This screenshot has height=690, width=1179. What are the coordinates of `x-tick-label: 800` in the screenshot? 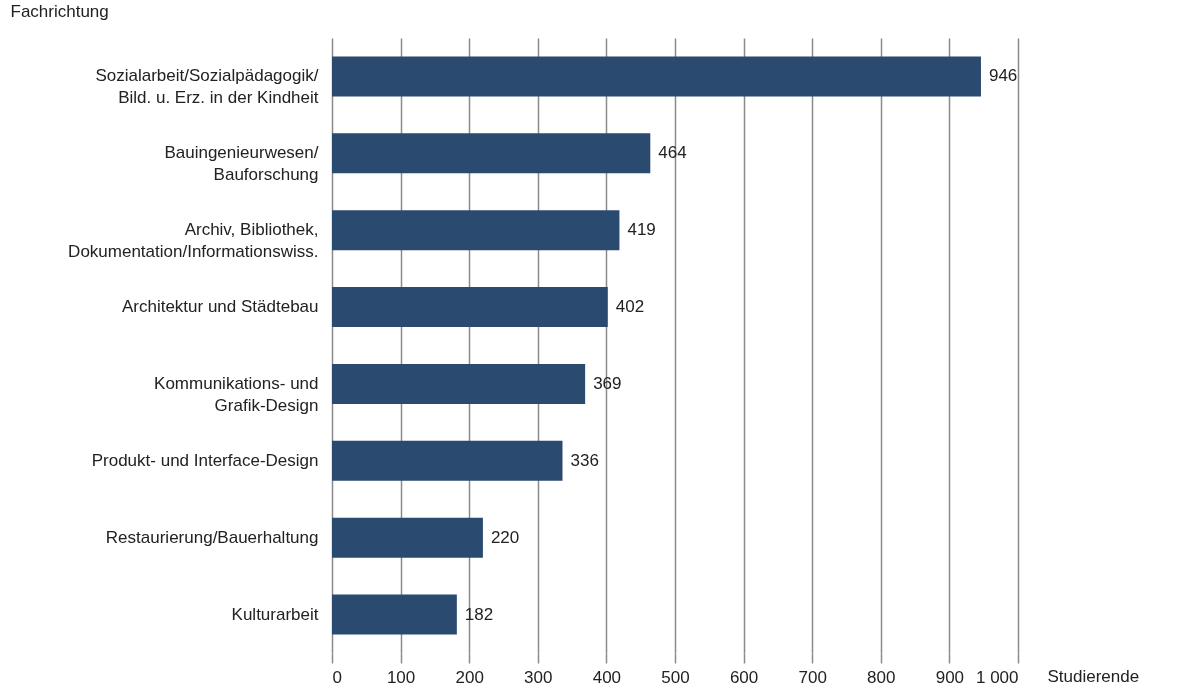 It's located at (881, 677).